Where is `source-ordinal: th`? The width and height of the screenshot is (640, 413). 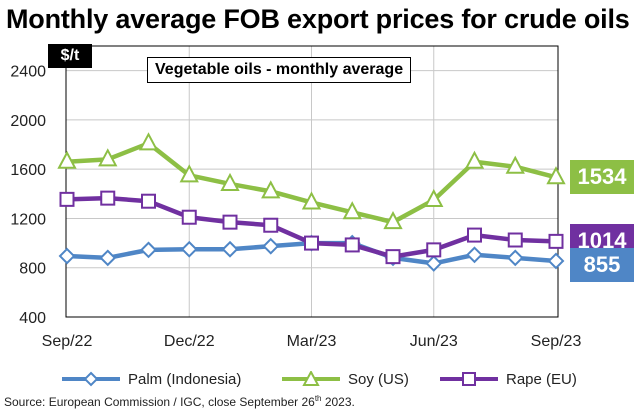
source-ordinal: th is located at coordinates (318, 398).